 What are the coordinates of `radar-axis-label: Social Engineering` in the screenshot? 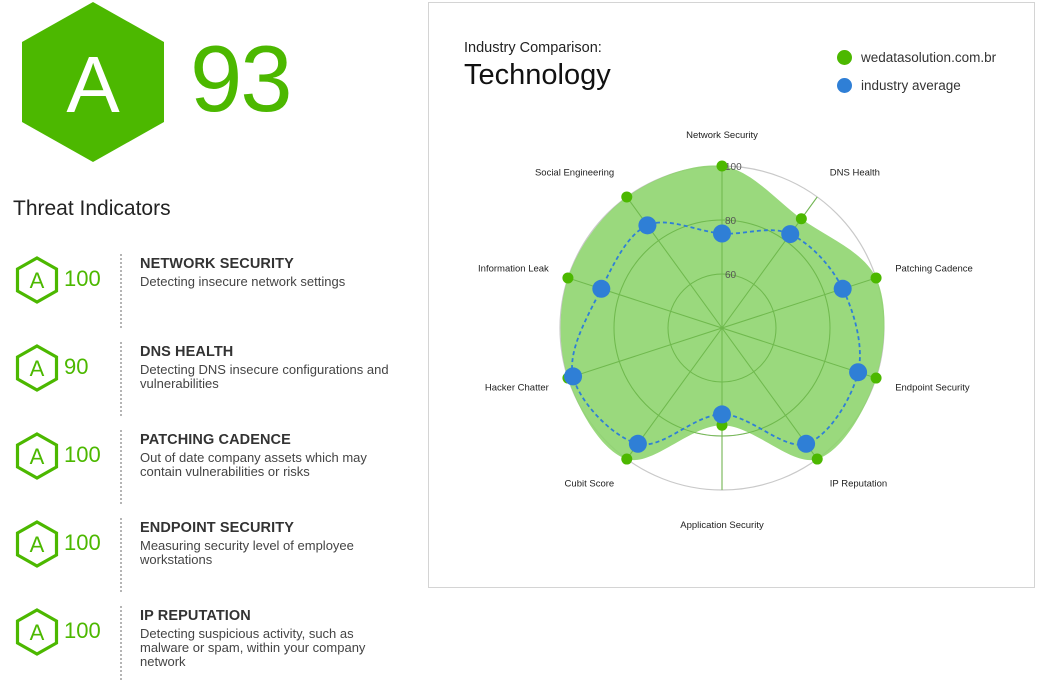 It's located at (574, 173).